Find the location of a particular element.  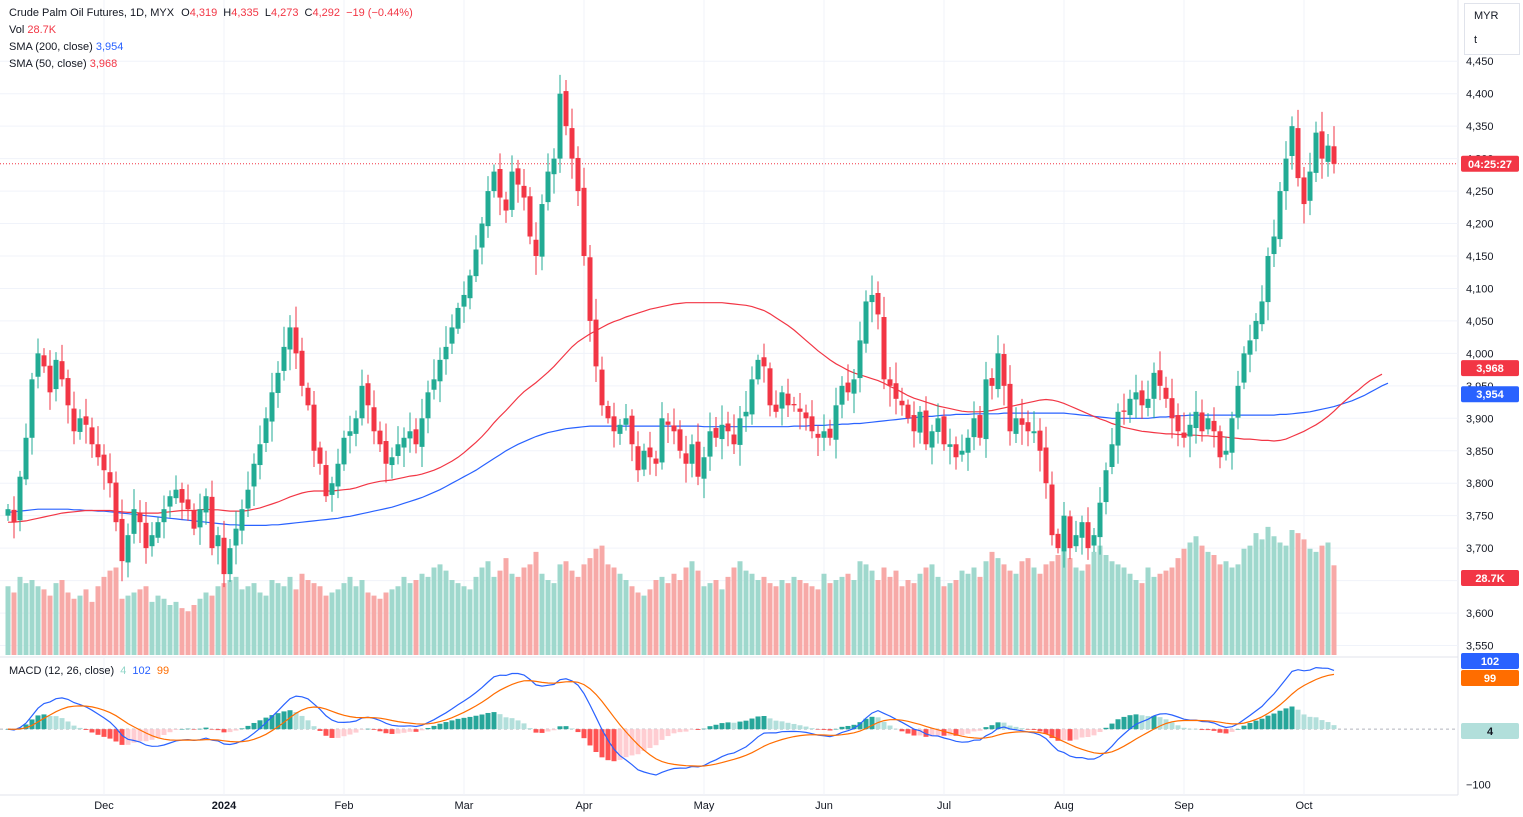

macd-tag-bg is located at coordinates (1490, 661).